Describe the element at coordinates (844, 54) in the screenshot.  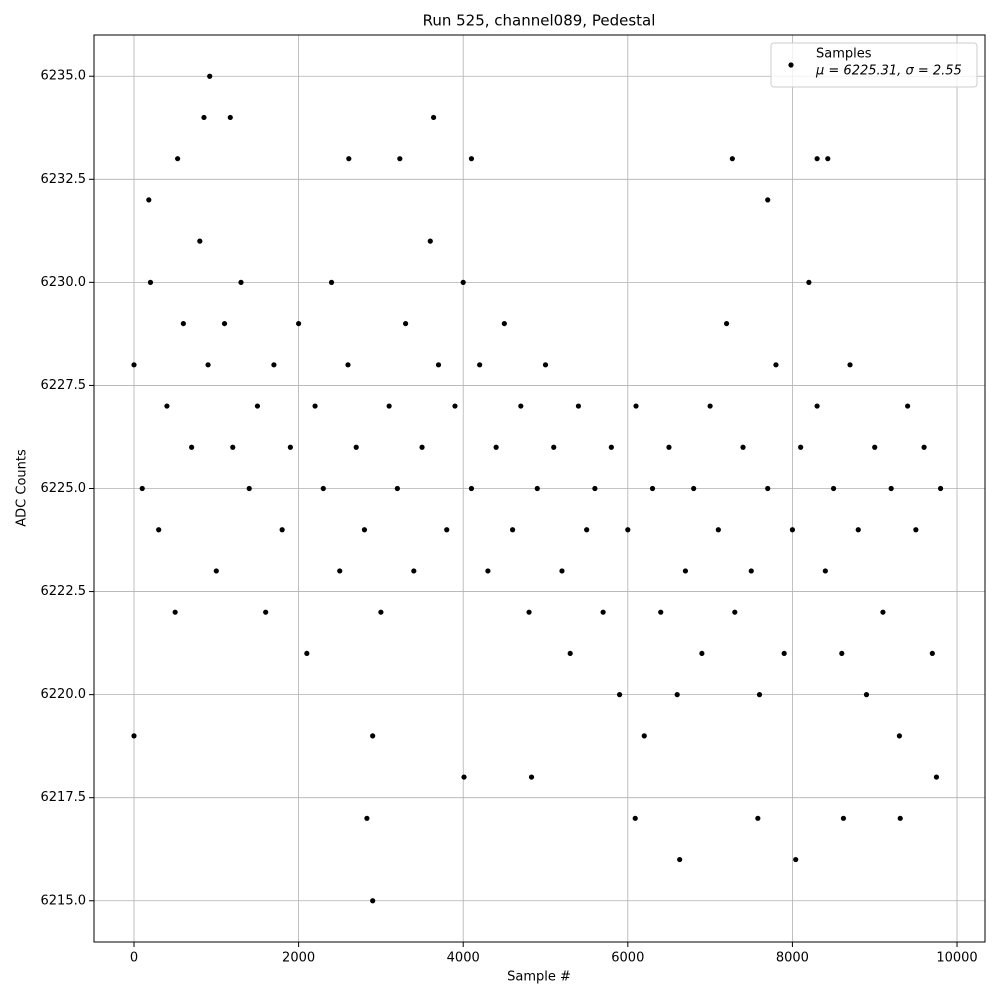
I see `legend-label: Samples` at that location.